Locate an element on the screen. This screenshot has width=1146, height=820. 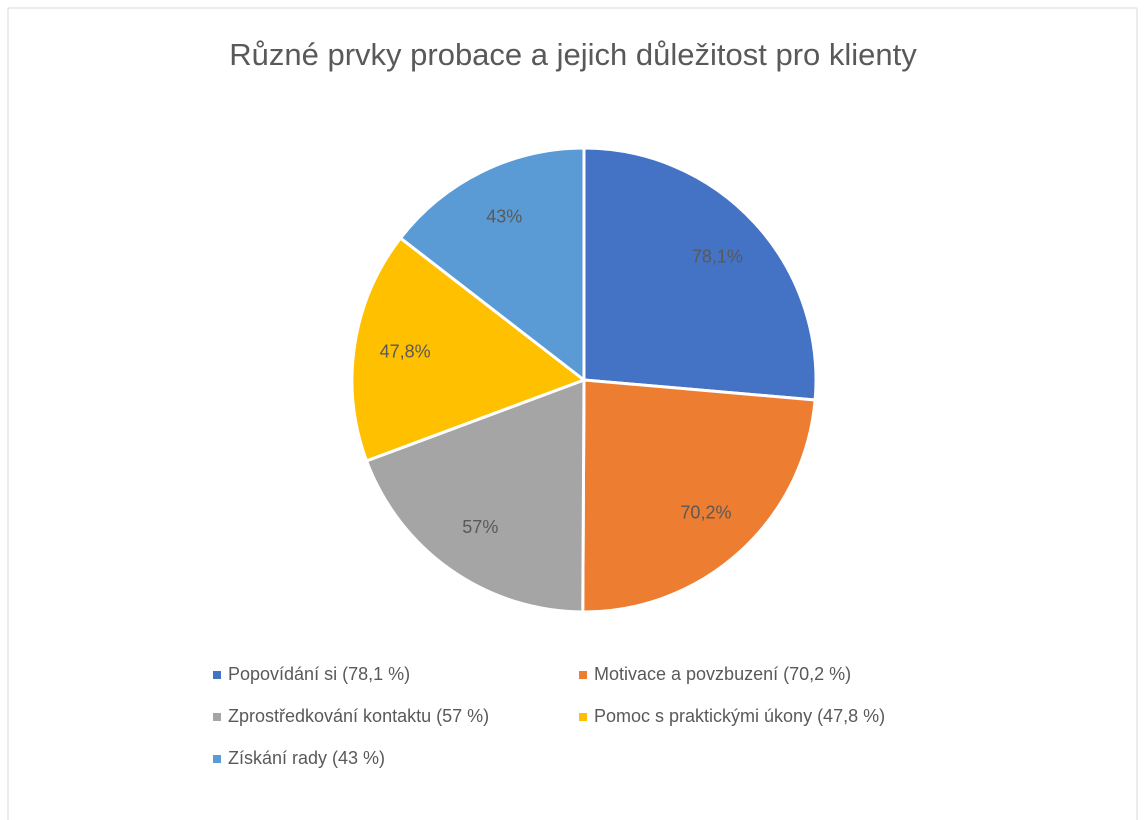
legend-label: Pomoc s praktickými úkony (47,8 %) is located at coordinates (739, 716).